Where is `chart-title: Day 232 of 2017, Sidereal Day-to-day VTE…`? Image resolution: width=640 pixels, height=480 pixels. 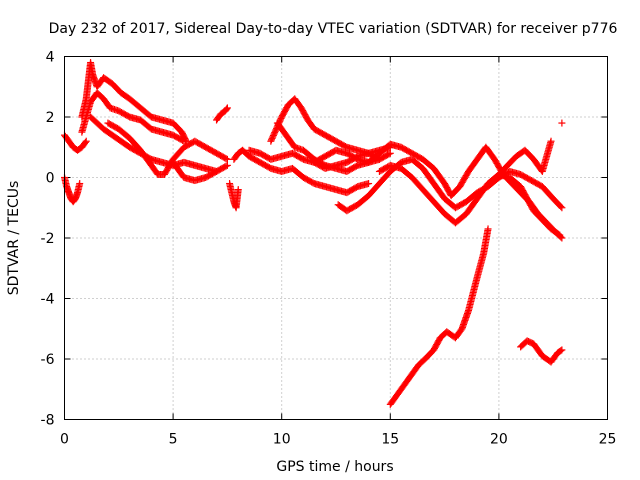 chart-title: Day 232 of 2017, Sidereal Day-to-day VTE… is located at coordinates (333, 29).